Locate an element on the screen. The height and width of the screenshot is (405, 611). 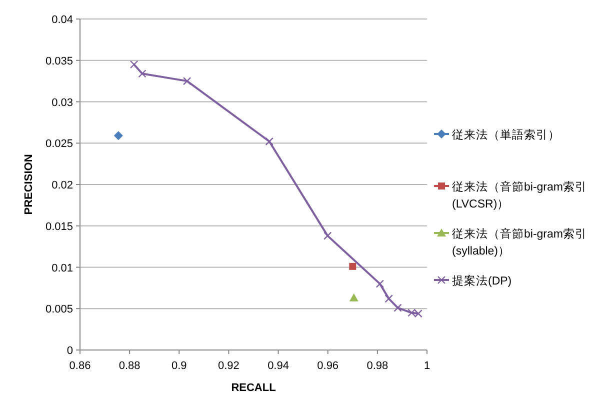
y-tick-label: 0 is located at coordinates (69, 351).